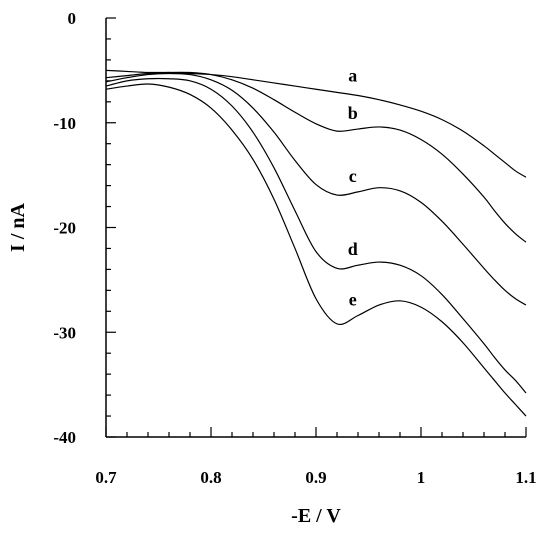  Describe the element at coordinates (352, 76) in the screenshot. I see `series-label-a: a` at that location.